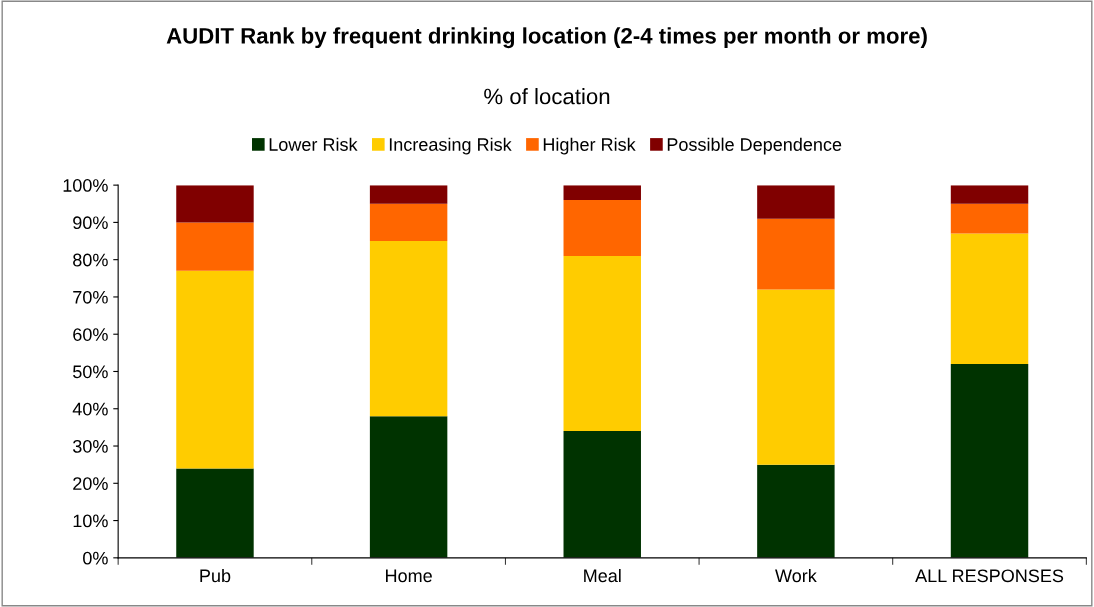 This screenshot has width=1094, height=607. What do you see at coordinates (90, 521) in the screenshot?
I see `y-tick-label: 10%` at bounding box center [90, 521].